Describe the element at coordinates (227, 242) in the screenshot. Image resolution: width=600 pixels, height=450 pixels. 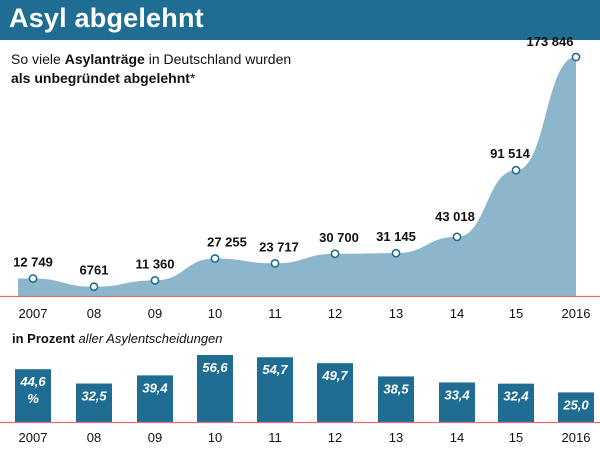
I see `area-value-label: 27 255` at that location.